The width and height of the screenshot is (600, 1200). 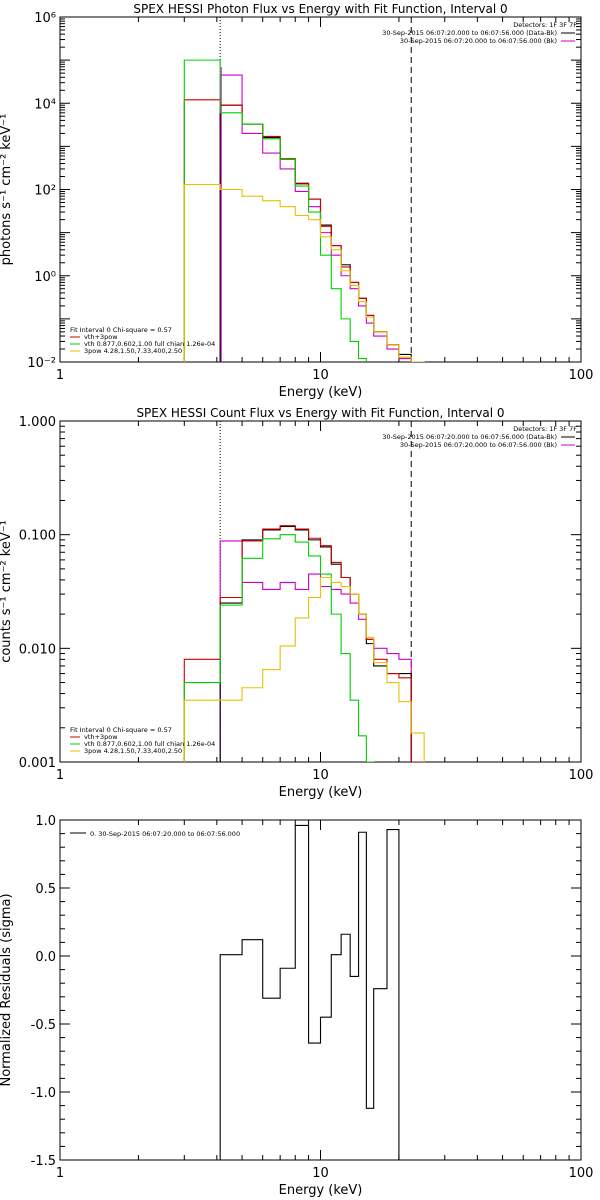 I want to click on y-tick-label: 10⁰, so click(x=45, y=277).